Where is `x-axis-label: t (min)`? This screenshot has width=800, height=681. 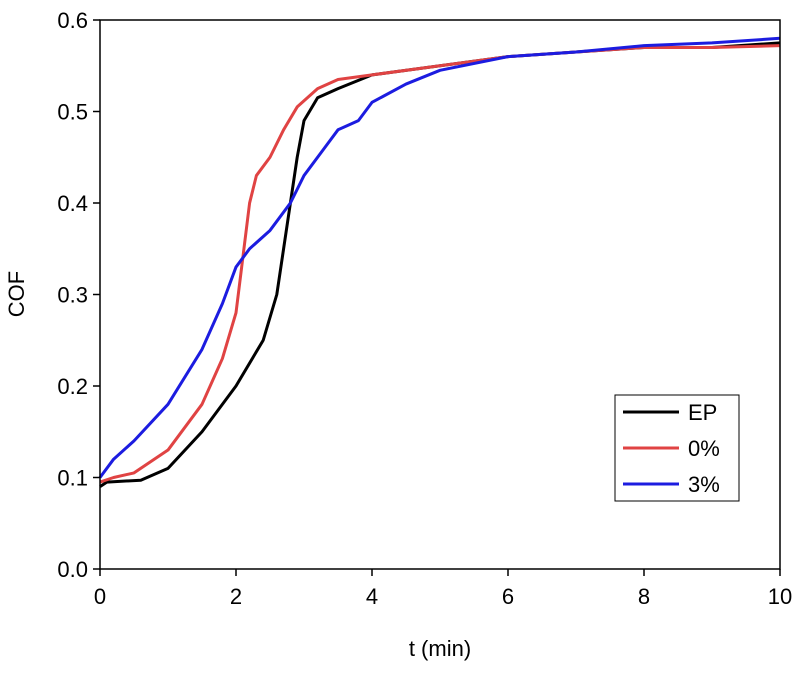 x-axis-label: t (min) is located at coordinates (440, 648).